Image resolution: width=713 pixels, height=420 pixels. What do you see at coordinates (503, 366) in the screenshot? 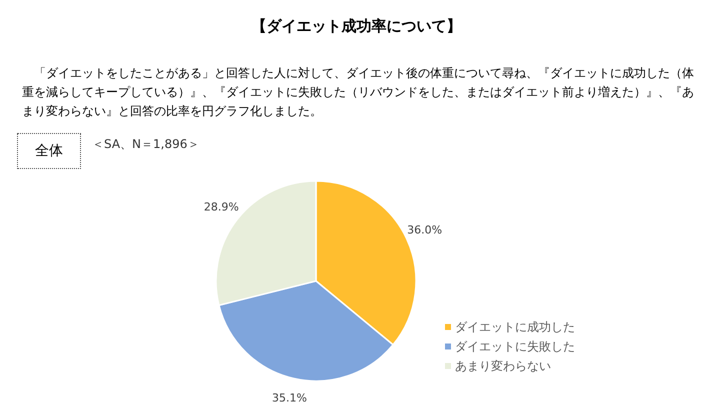
I see `legend-label: あまり変わらない` at bounding box center [503, 366].